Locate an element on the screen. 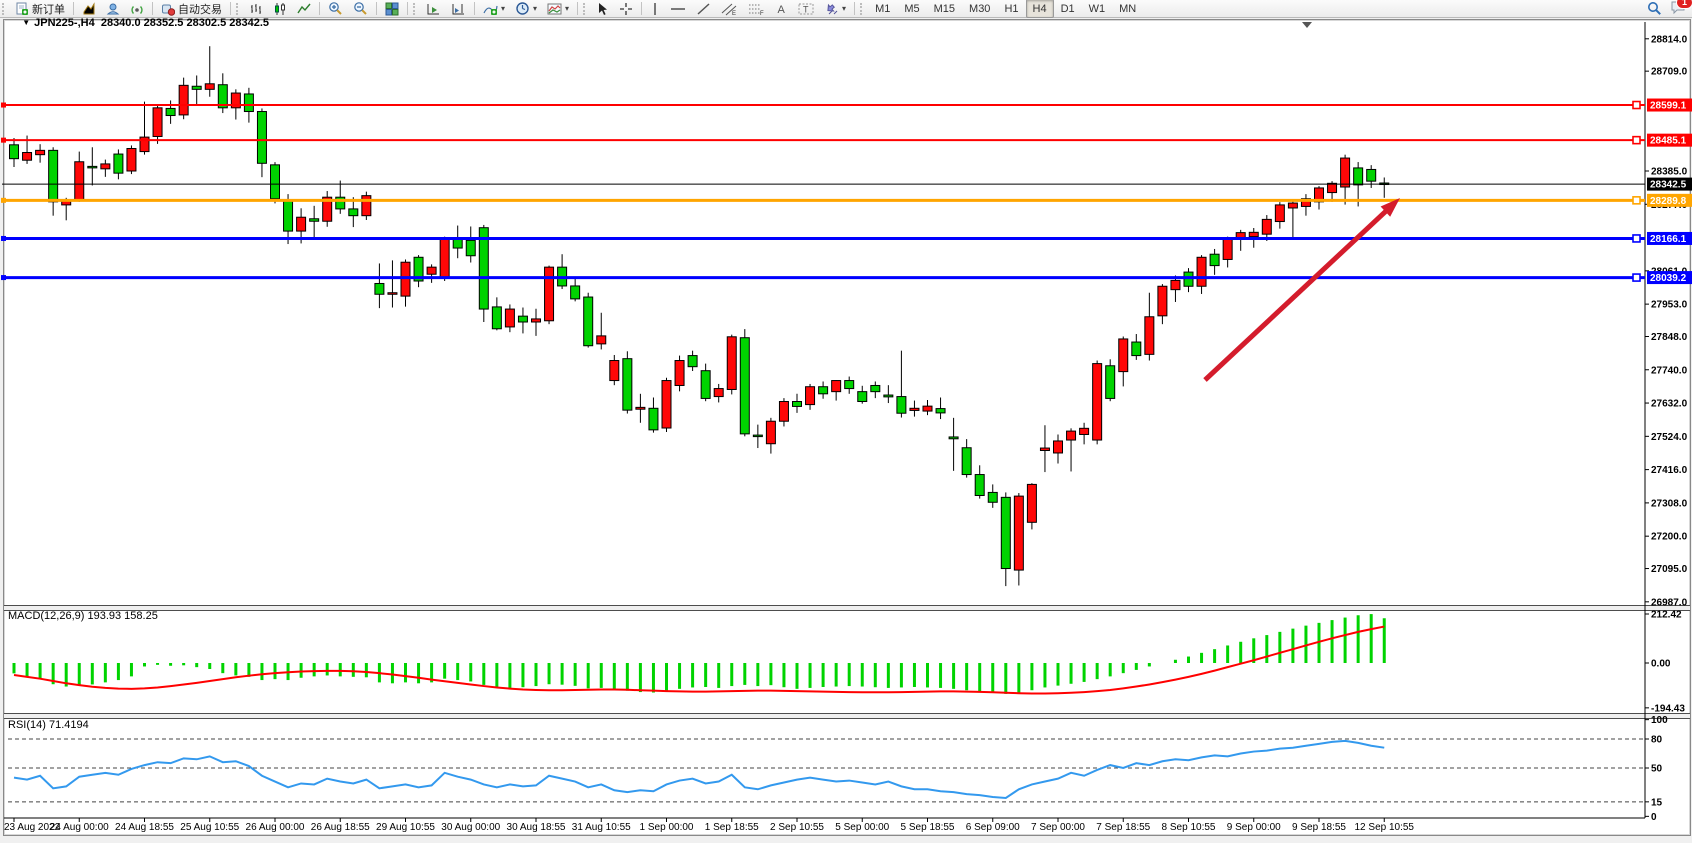  equidistant-channel-icon: E is located at coordinates (729, 9).